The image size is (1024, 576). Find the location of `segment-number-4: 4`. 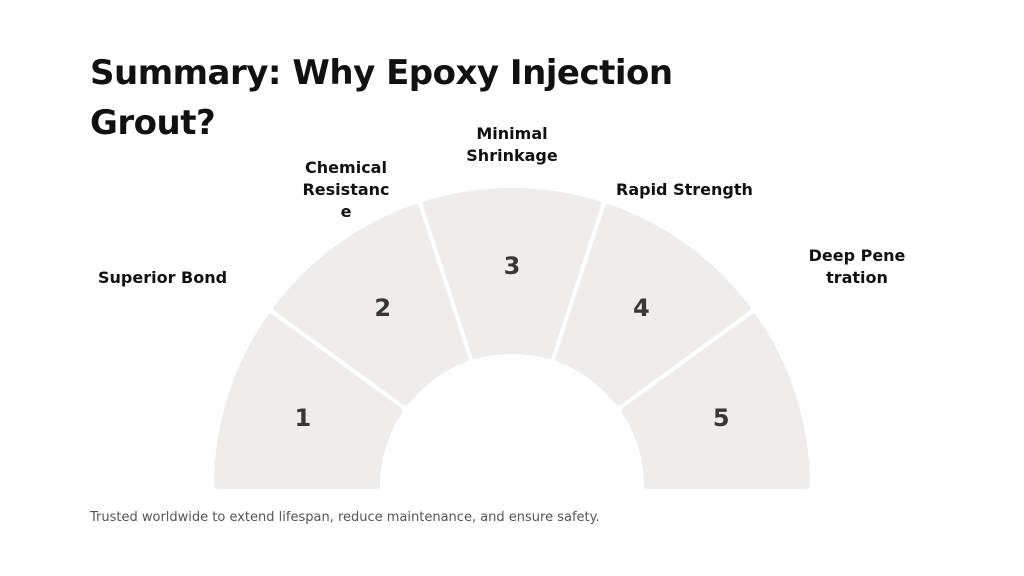

segment-number-4: 4 is located at coordinates (641, 308).